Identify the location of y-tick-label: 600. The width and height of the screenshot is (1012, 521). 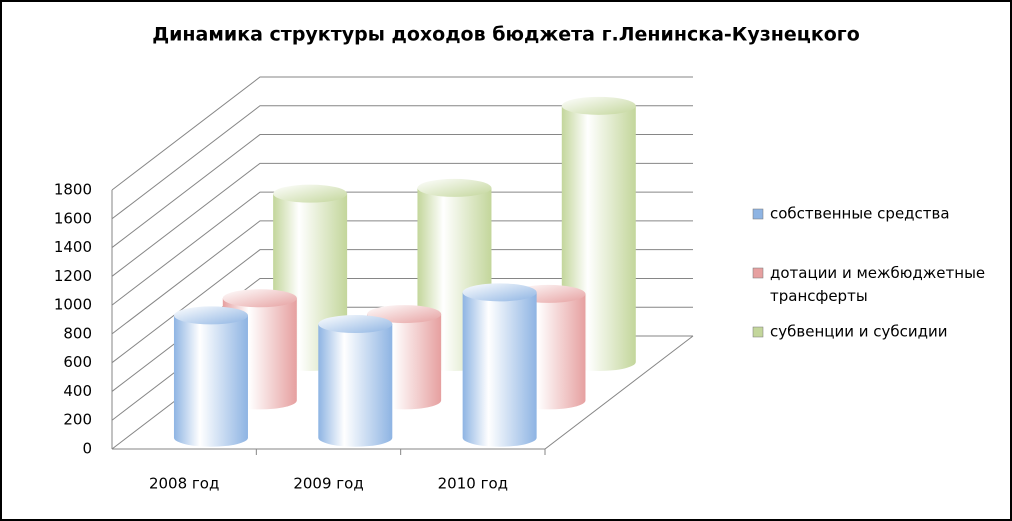
(77, 362).